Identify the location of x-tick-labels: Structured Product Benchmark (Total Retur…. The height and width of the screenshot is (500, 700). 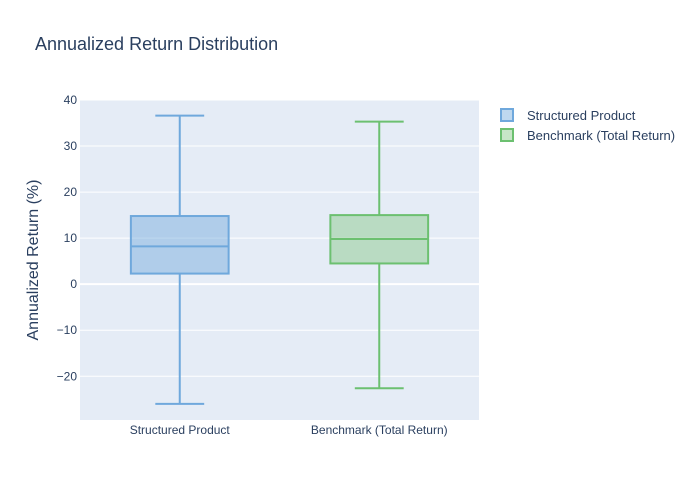
(289, 430).